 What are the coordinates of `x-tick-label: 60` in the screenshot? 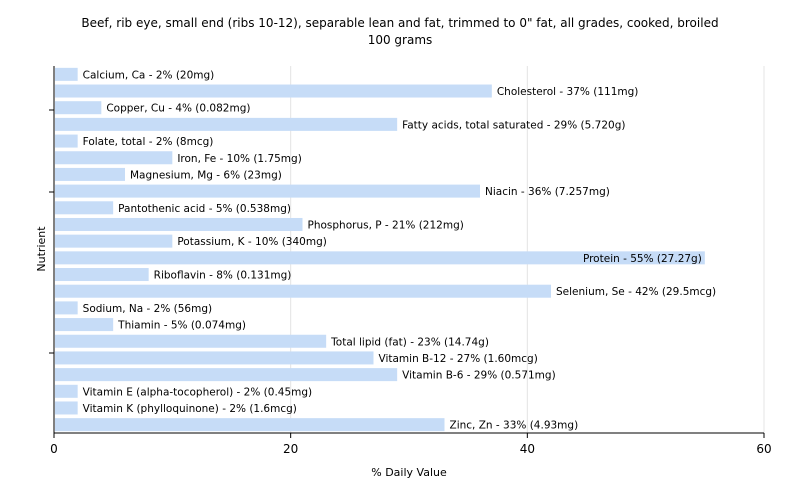 It's located at (763, 449).